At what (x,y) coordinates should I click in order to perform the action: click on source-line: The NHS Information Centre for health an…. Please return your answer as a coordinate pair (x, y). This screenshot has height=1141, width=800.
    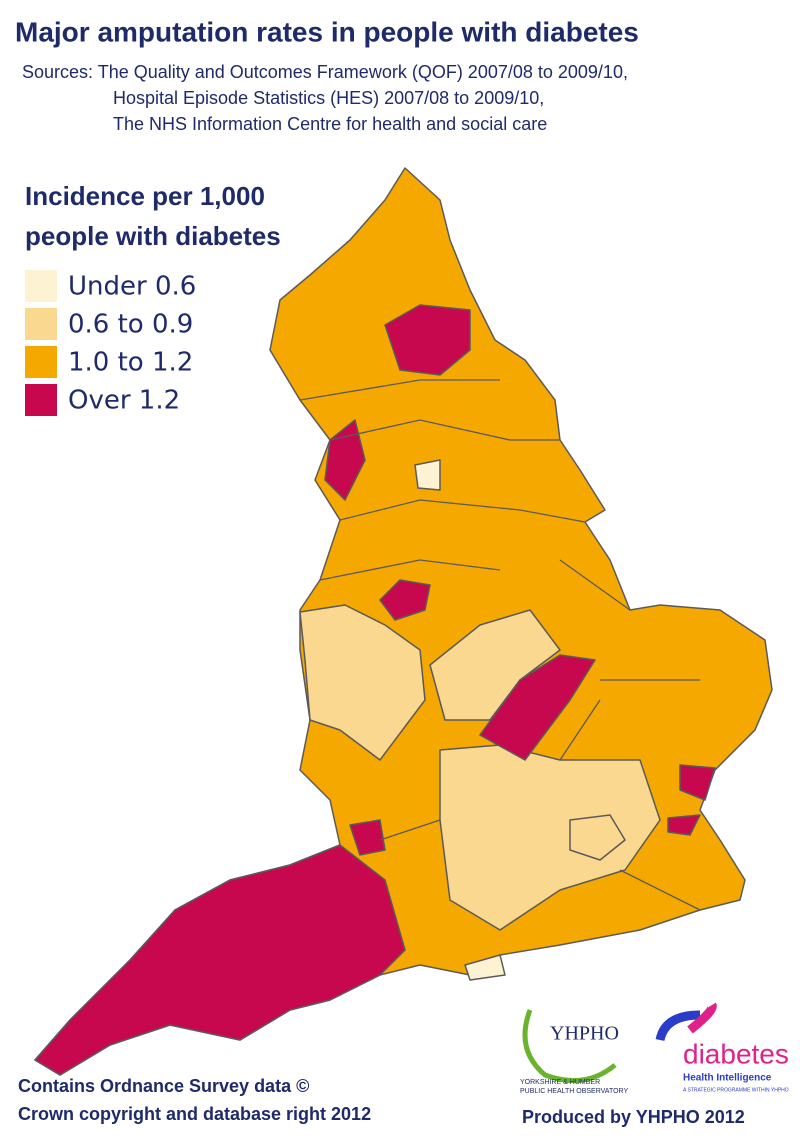
    Looking at the image, I should click on (330, 124).